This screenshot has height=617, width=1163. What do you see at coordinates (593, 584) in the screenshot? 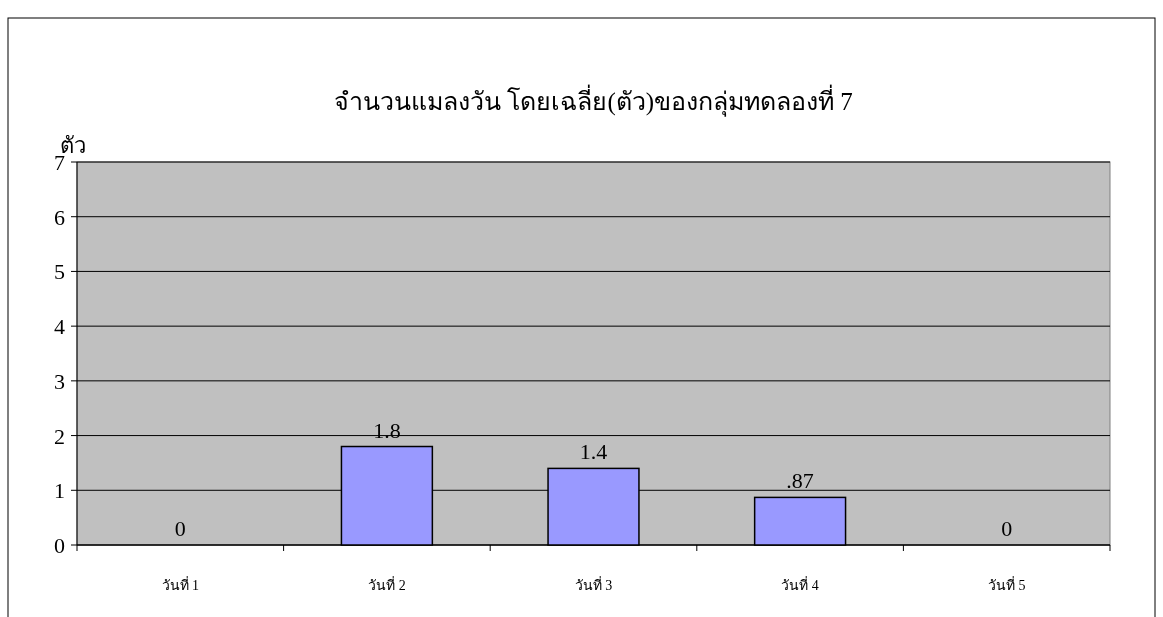
I see `x-tick-label: วันที่ 3` at bounding box center [593, 584].